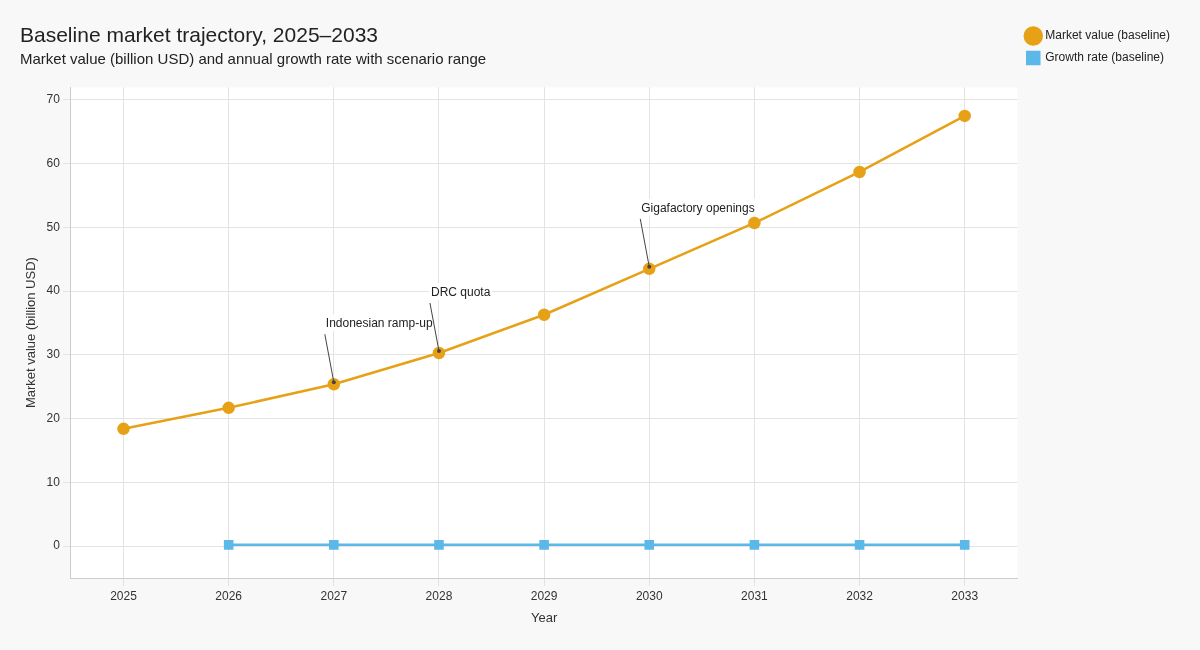 This screenshot has height=650, width=1200. I want to click on y-tick-label: 40, so click(53, 290).